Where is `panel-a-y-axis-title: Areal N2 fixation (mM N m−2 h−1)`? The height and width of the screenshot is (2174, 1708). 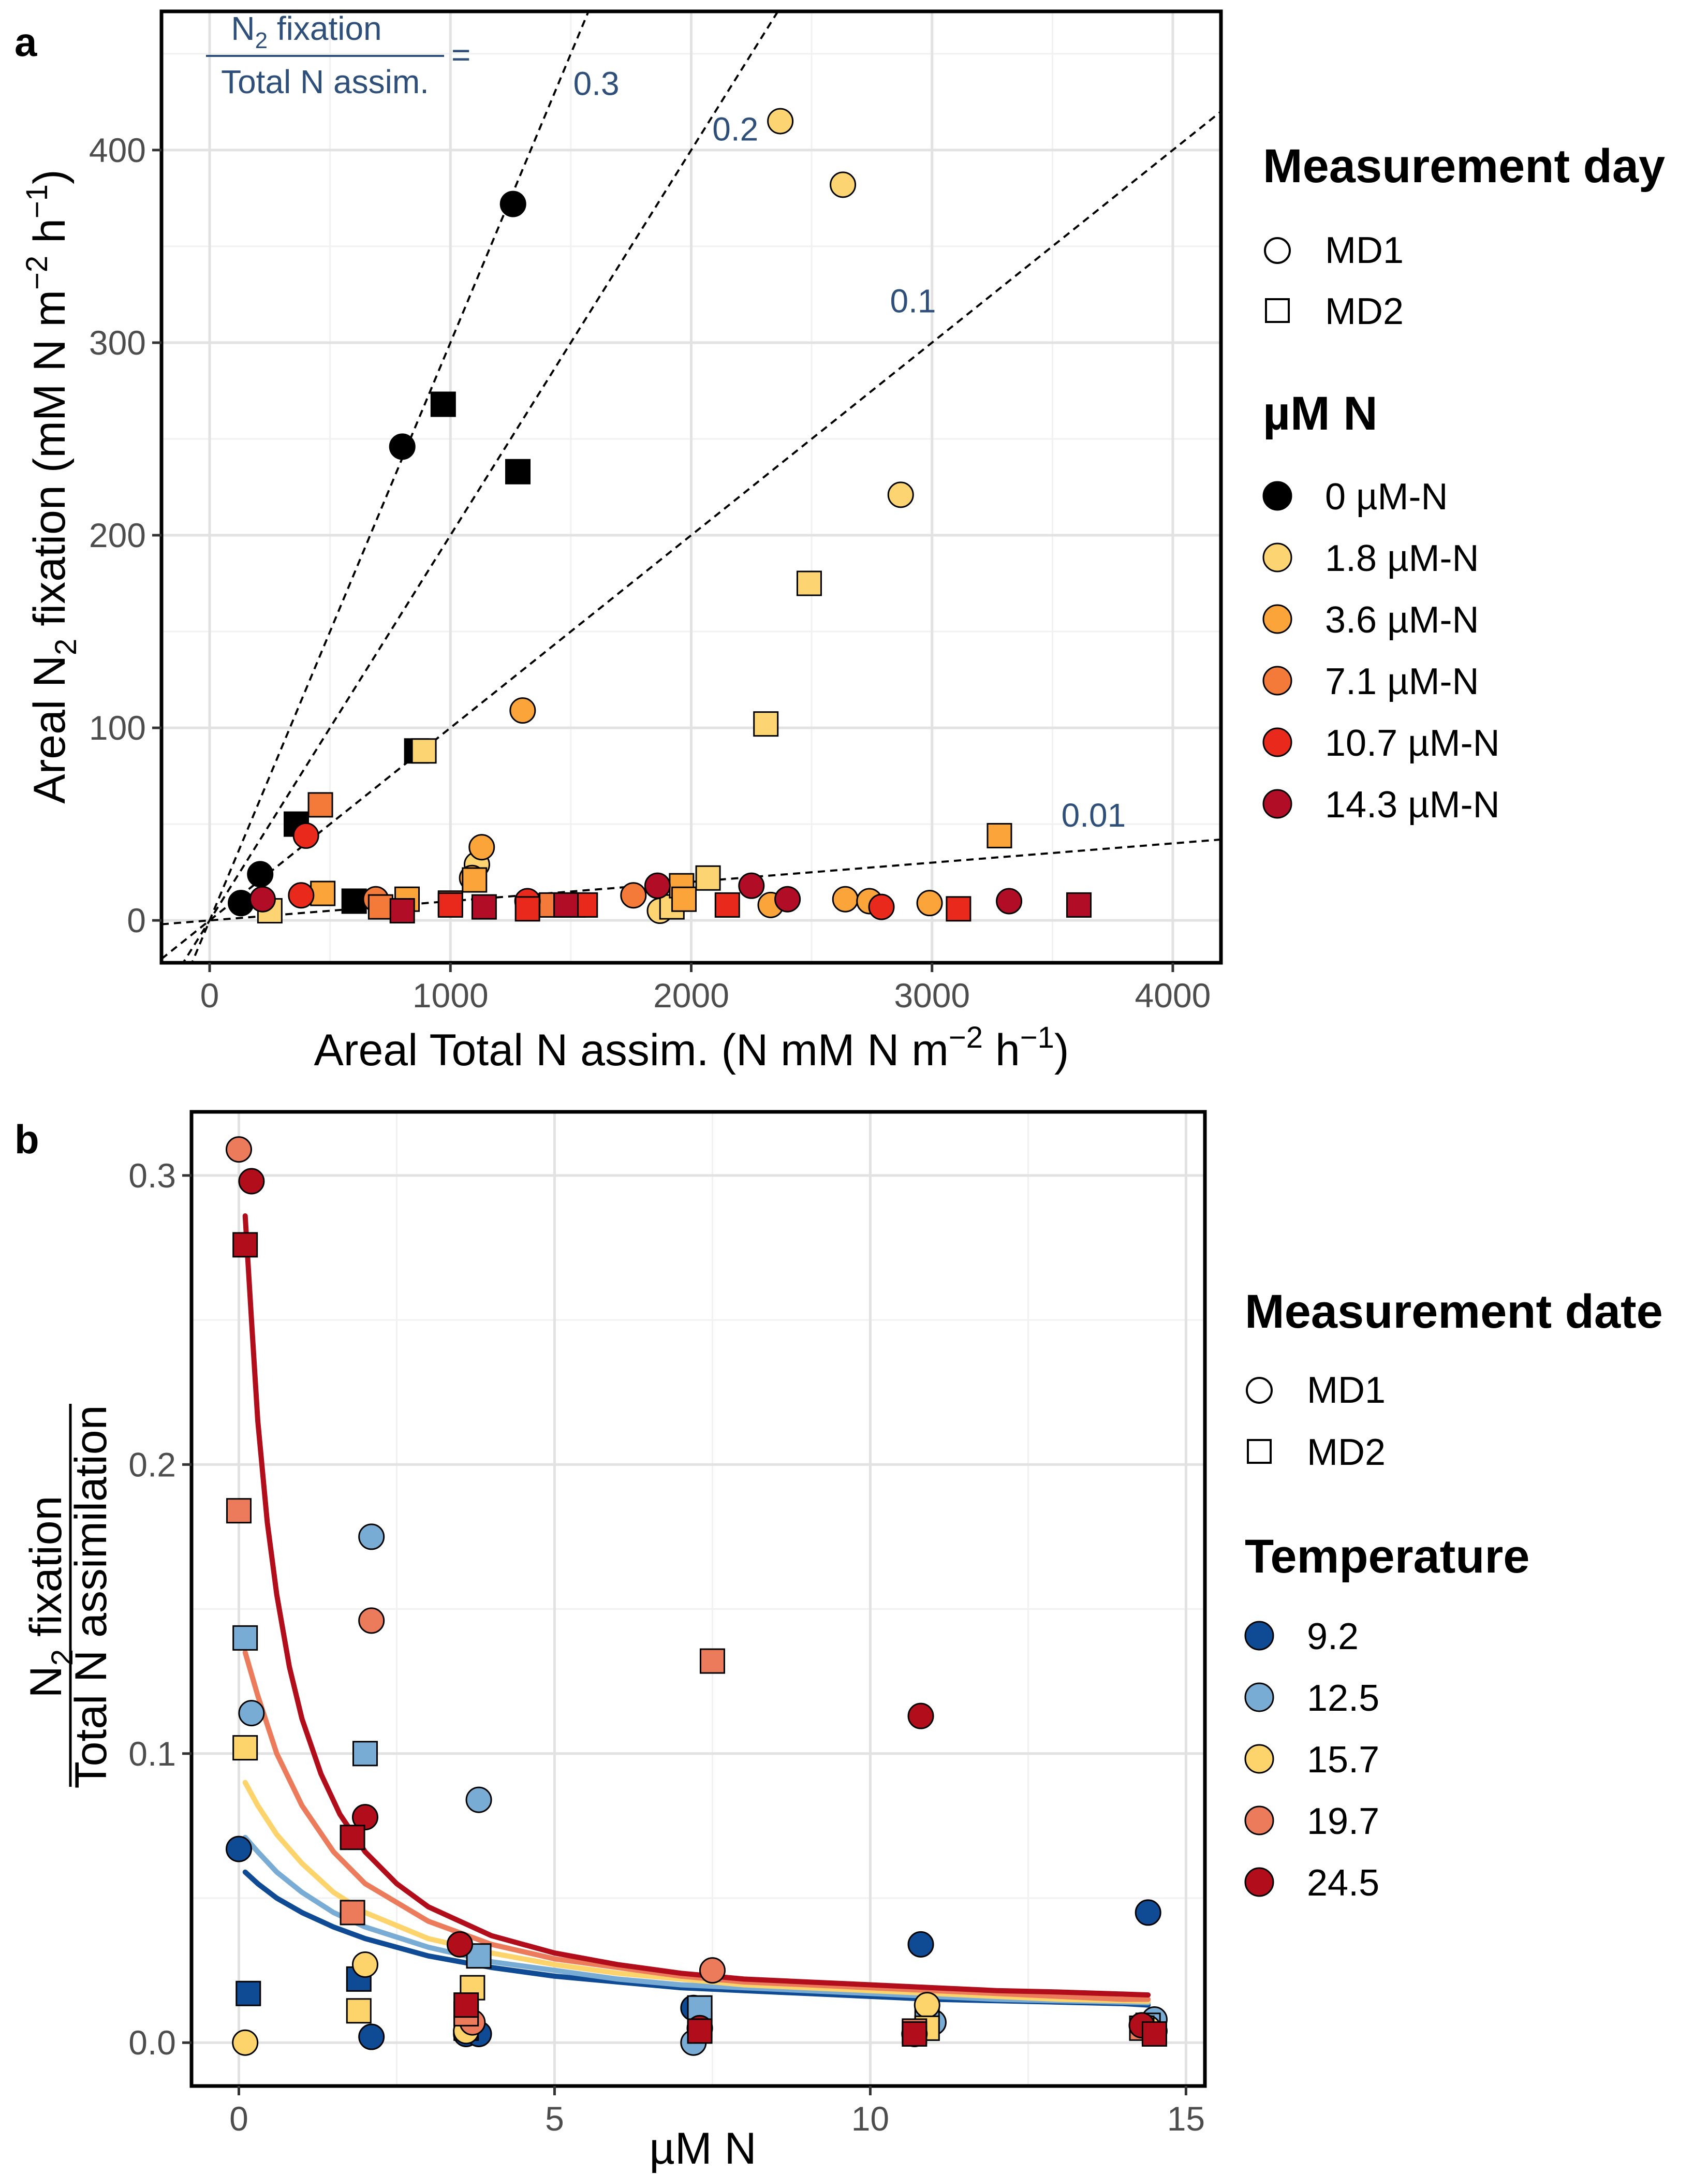 panel-a-y-axis-title: Areal N2 fixation (mM N m−2 h−1) is located at coordinates (51, 486).